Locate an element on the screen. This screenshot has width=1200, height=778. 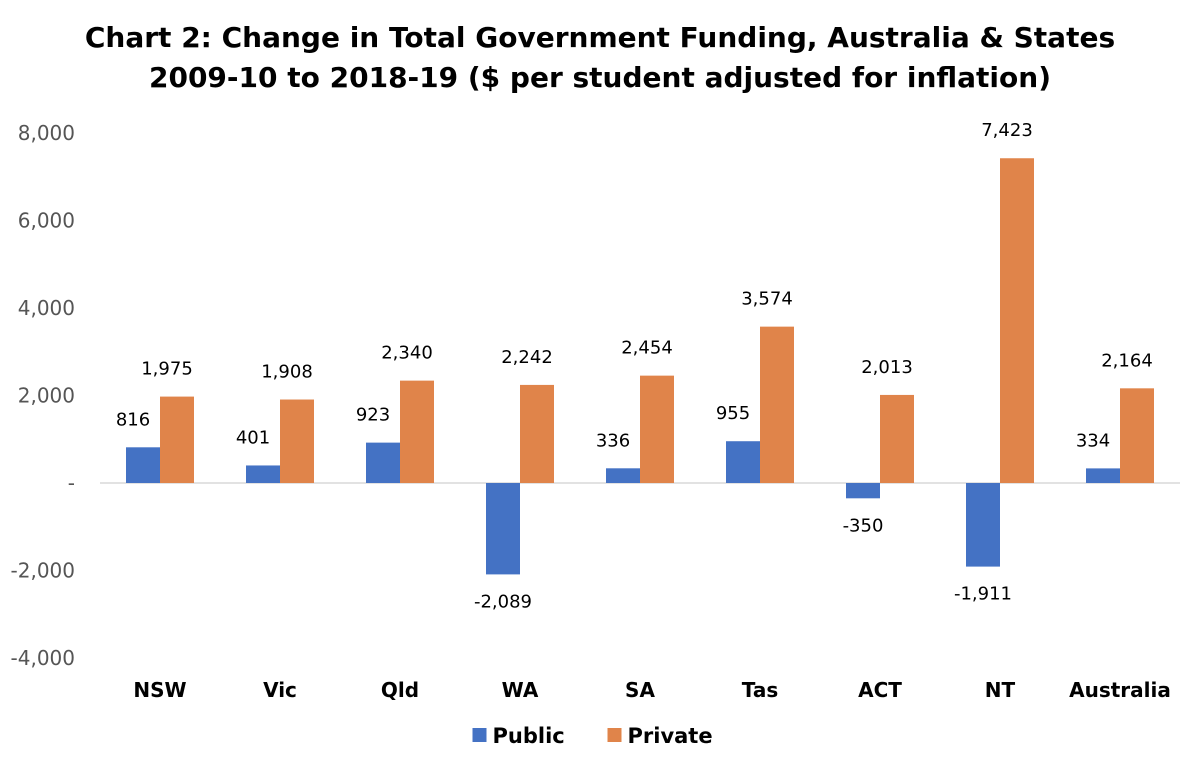
data-label-private: 2,340 is located at coordinates (407, 353).